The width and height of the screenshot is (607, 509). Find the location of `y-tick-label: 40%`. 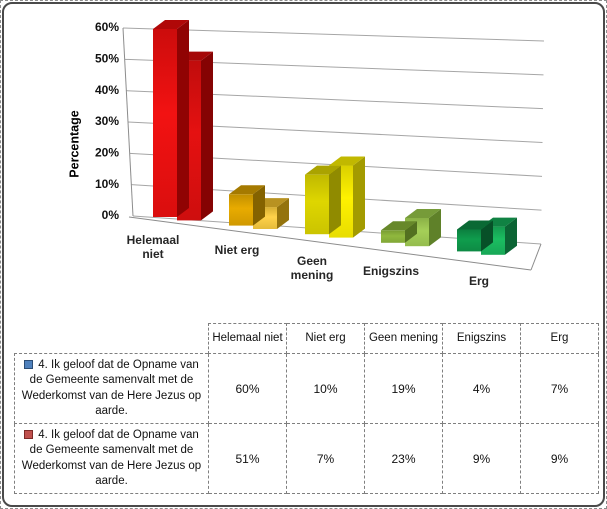

y-tick-label: 40% is located at coordinates (107, 90).